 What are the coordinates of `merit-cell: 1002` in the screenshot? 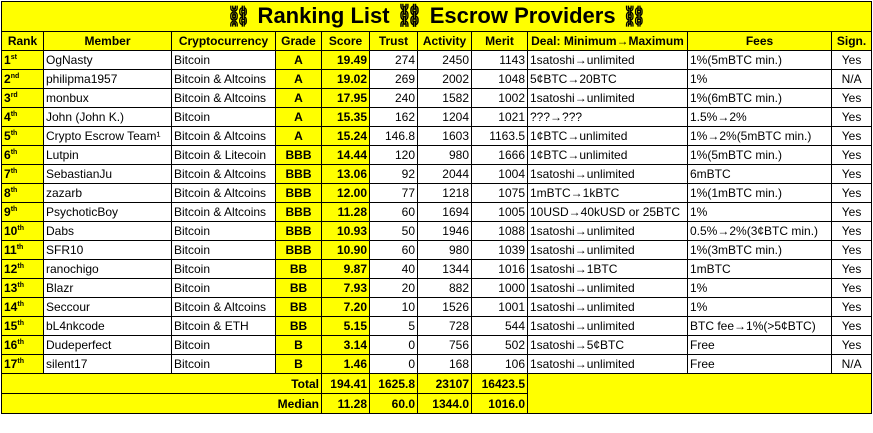 It's located at (499, 98).